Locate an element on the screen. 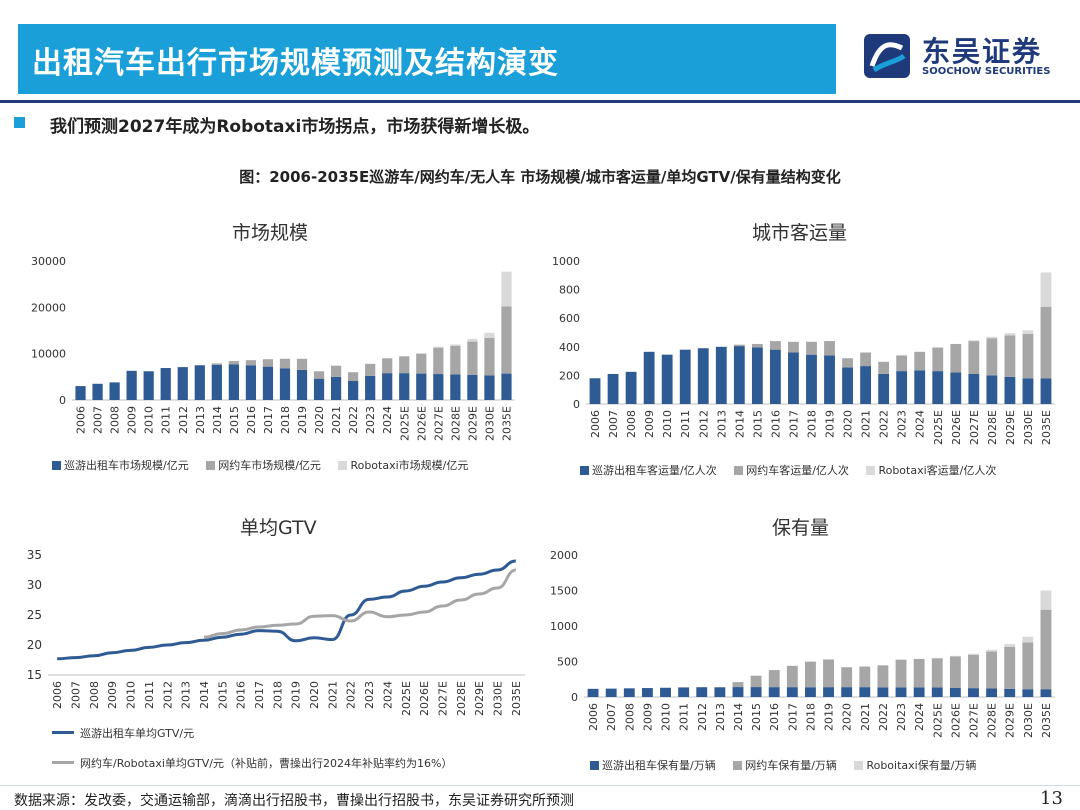  legend-label: Robotaxi客运量/亿人次 is located at coordinates (937, 470).